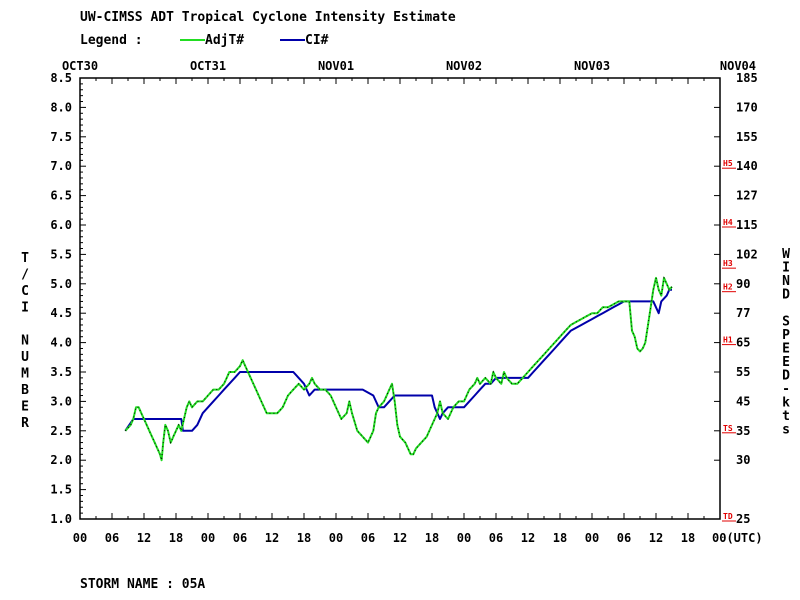  What do you see at coordinates (336, 66) in the screenshot?
I see `date-label: NOV01` at bounding box center [336, 66].